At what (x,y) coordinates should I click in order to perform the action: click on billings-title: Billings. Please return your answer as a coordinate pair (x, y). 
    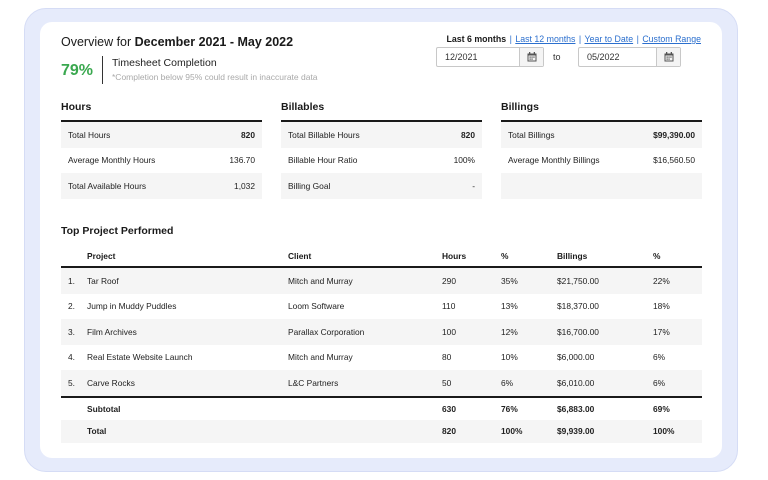
    Looking at the image, I should click on (520, 107).